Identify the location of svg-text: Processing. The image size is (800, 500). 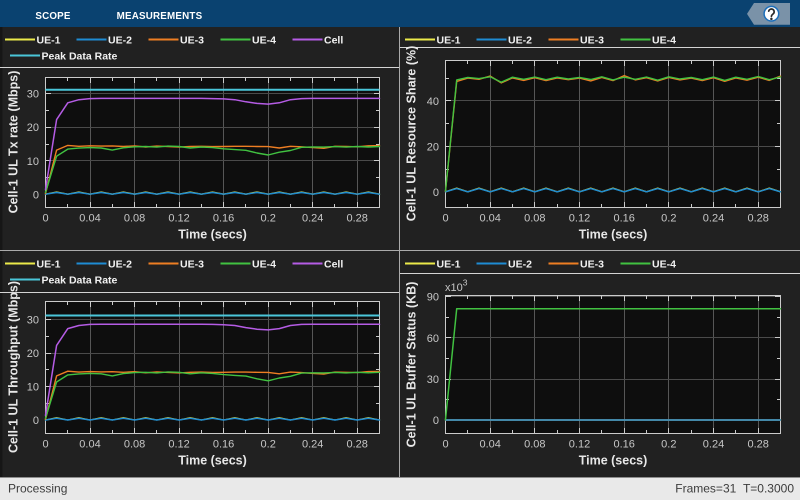
(37, 489).